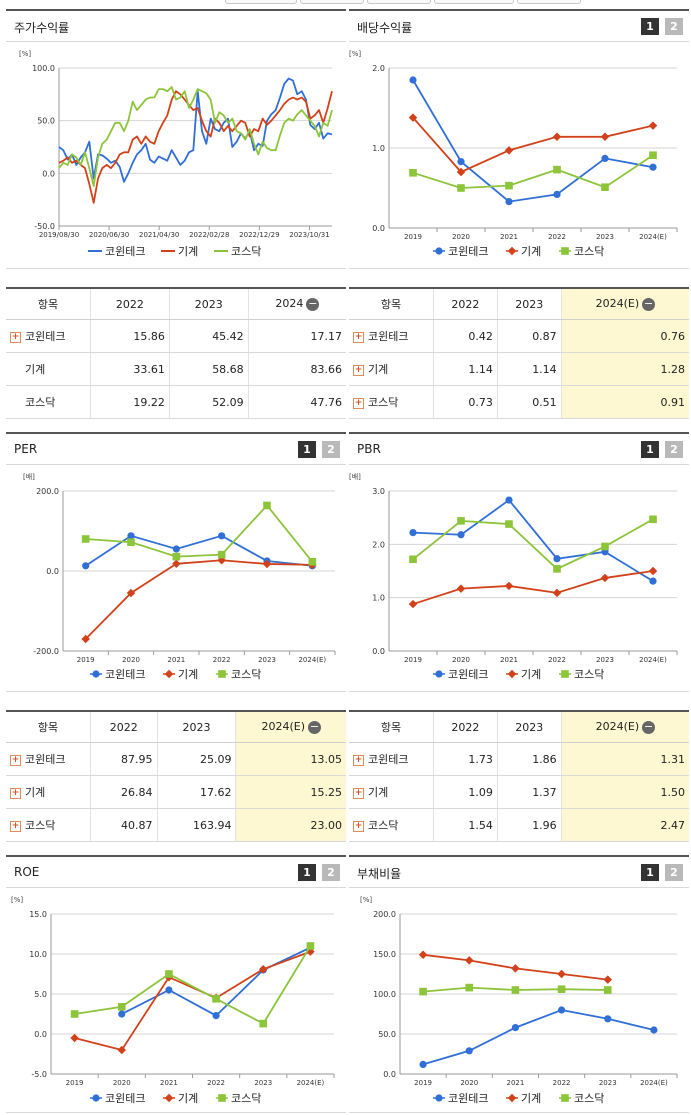 The height and width of the screenshot is (1115, 691). Describe the element at coordinates (309, 235) in the screenshot. I see `x-tick-label: 2023/10/31` at that location.